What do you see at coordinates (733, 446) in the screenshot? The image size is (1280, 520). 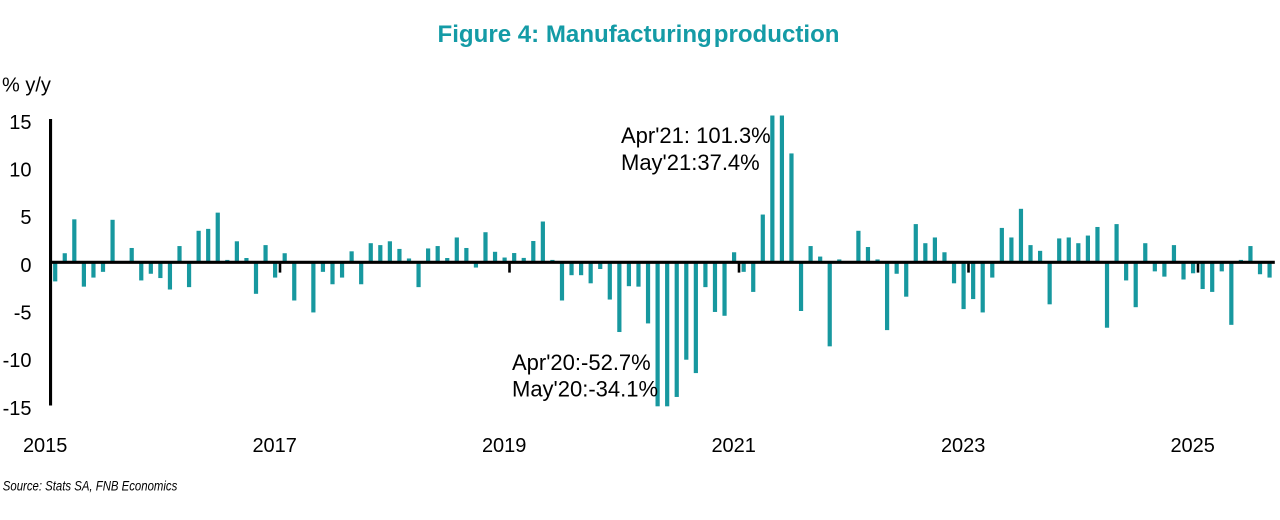 I see `svg-text: 2021` at bounding box center [733, 446].